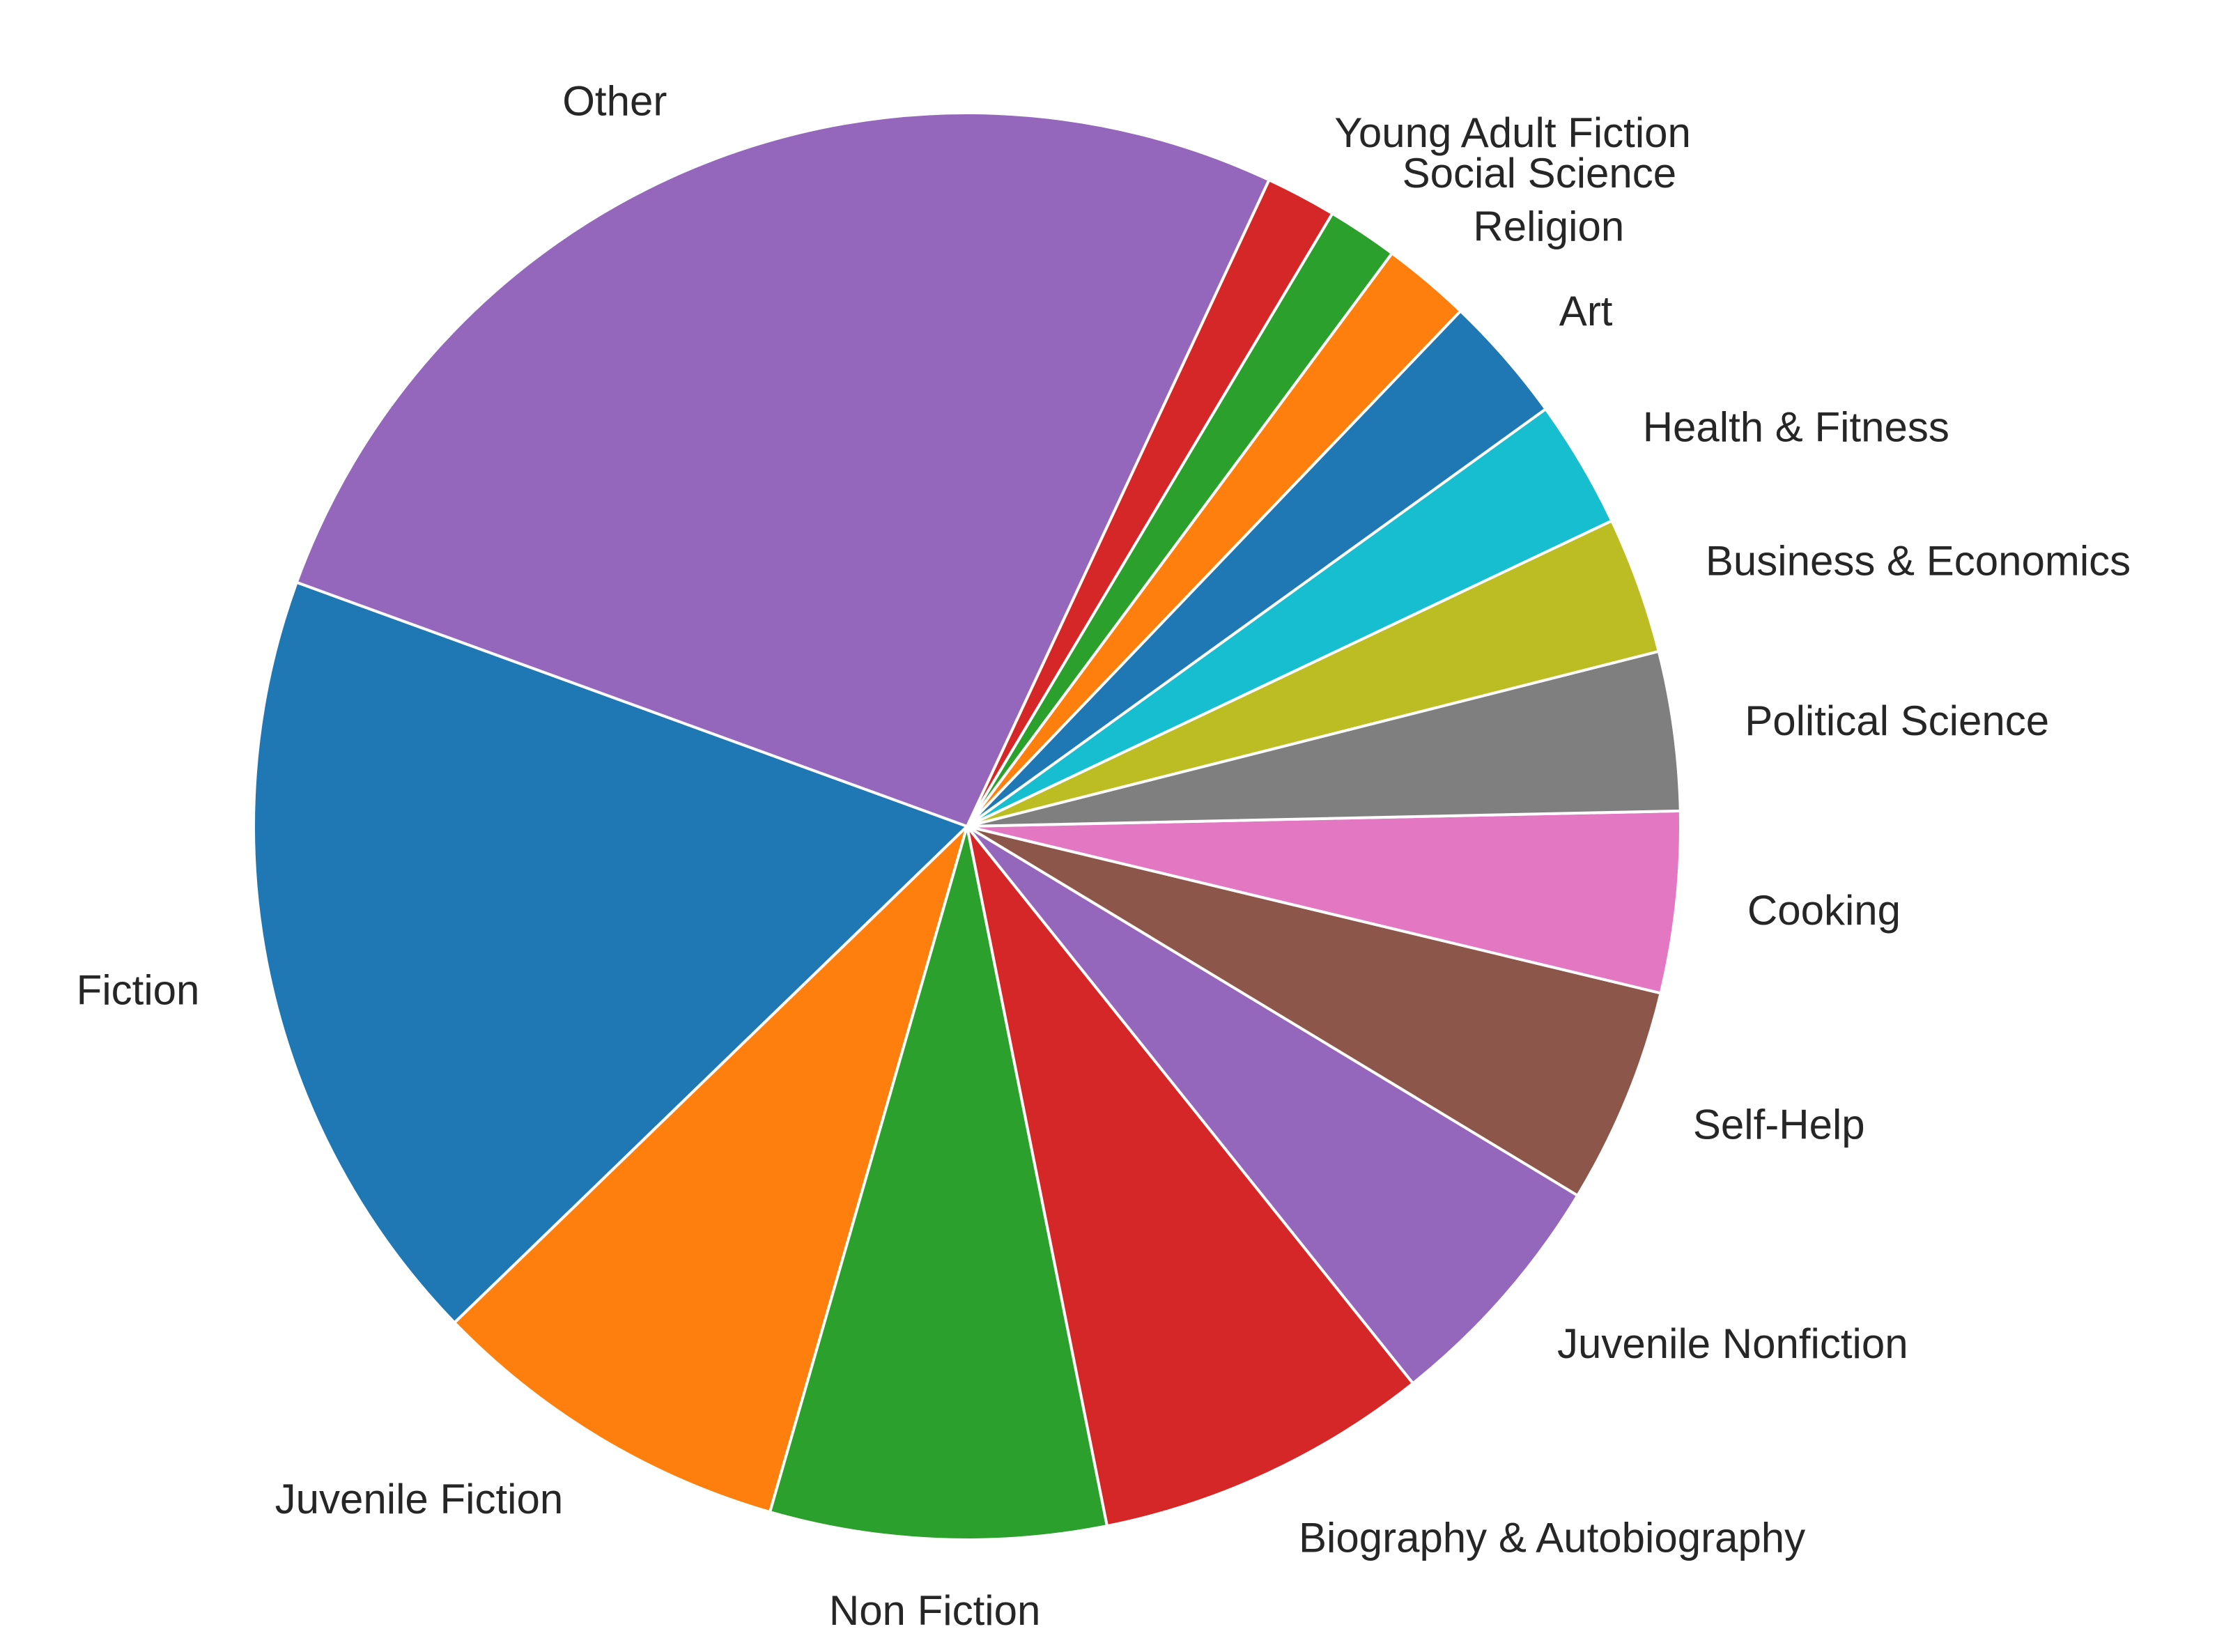 Image resolution: width=2217 pixels, height=1652 pixels. I want to click on pie-slice-fiction, so click(610, 952).